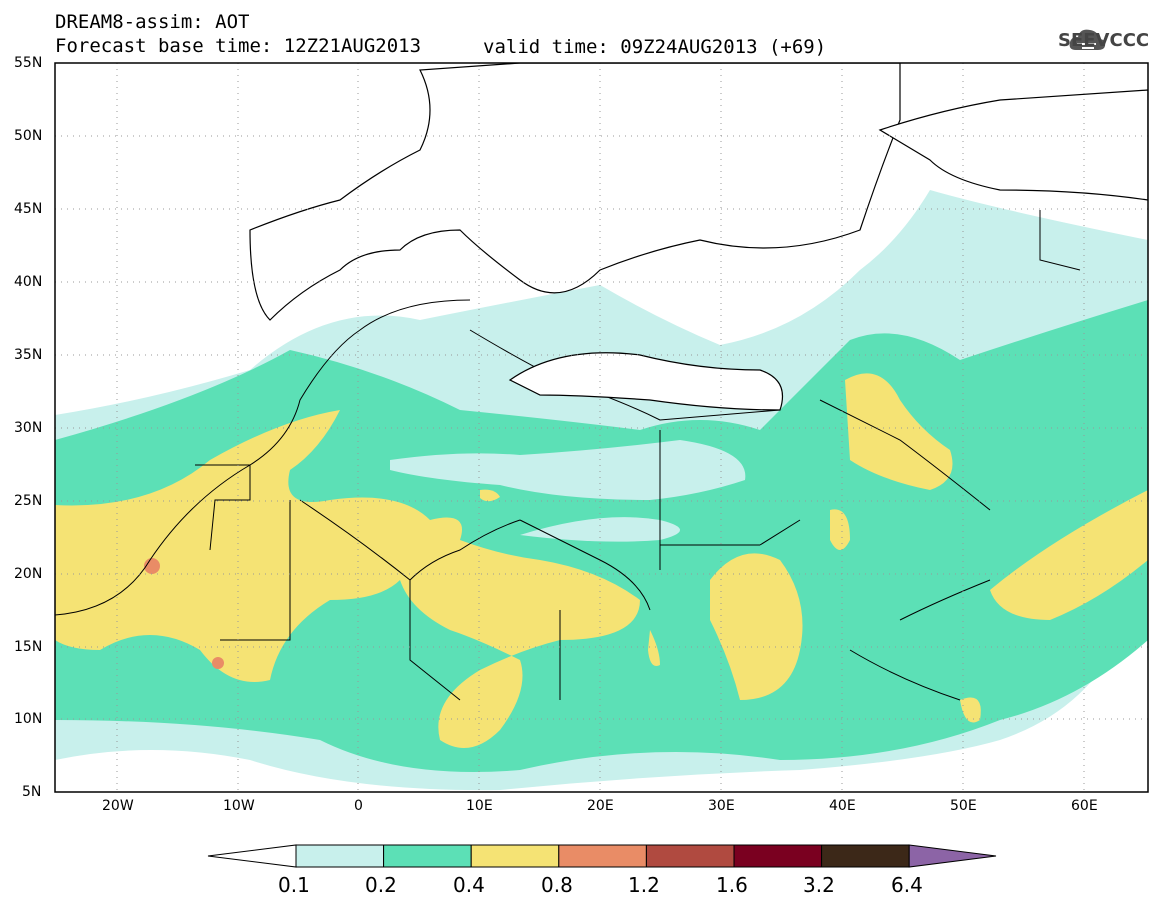 The image size is (1165, 905). What do you see at coordinates (28, 63) in the screenshot?
I see `lat-label: 55N` at bounding box center [28, 63].